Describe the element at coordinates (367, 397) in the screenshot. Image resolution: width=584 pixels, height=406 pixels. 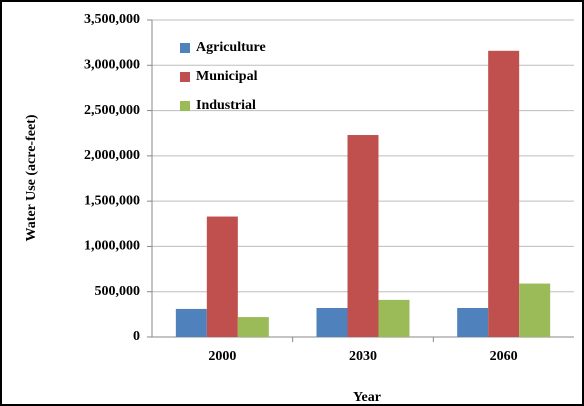
I see `x-axis-label: Year` at that location.